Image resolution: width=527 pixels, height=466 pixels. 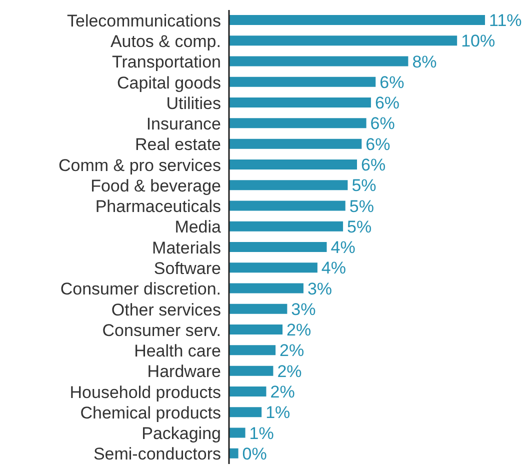 What do you see at coordinates (505, 20) in the screenshot?
I see `data-label: 11%` at bounding box center [505, 20].